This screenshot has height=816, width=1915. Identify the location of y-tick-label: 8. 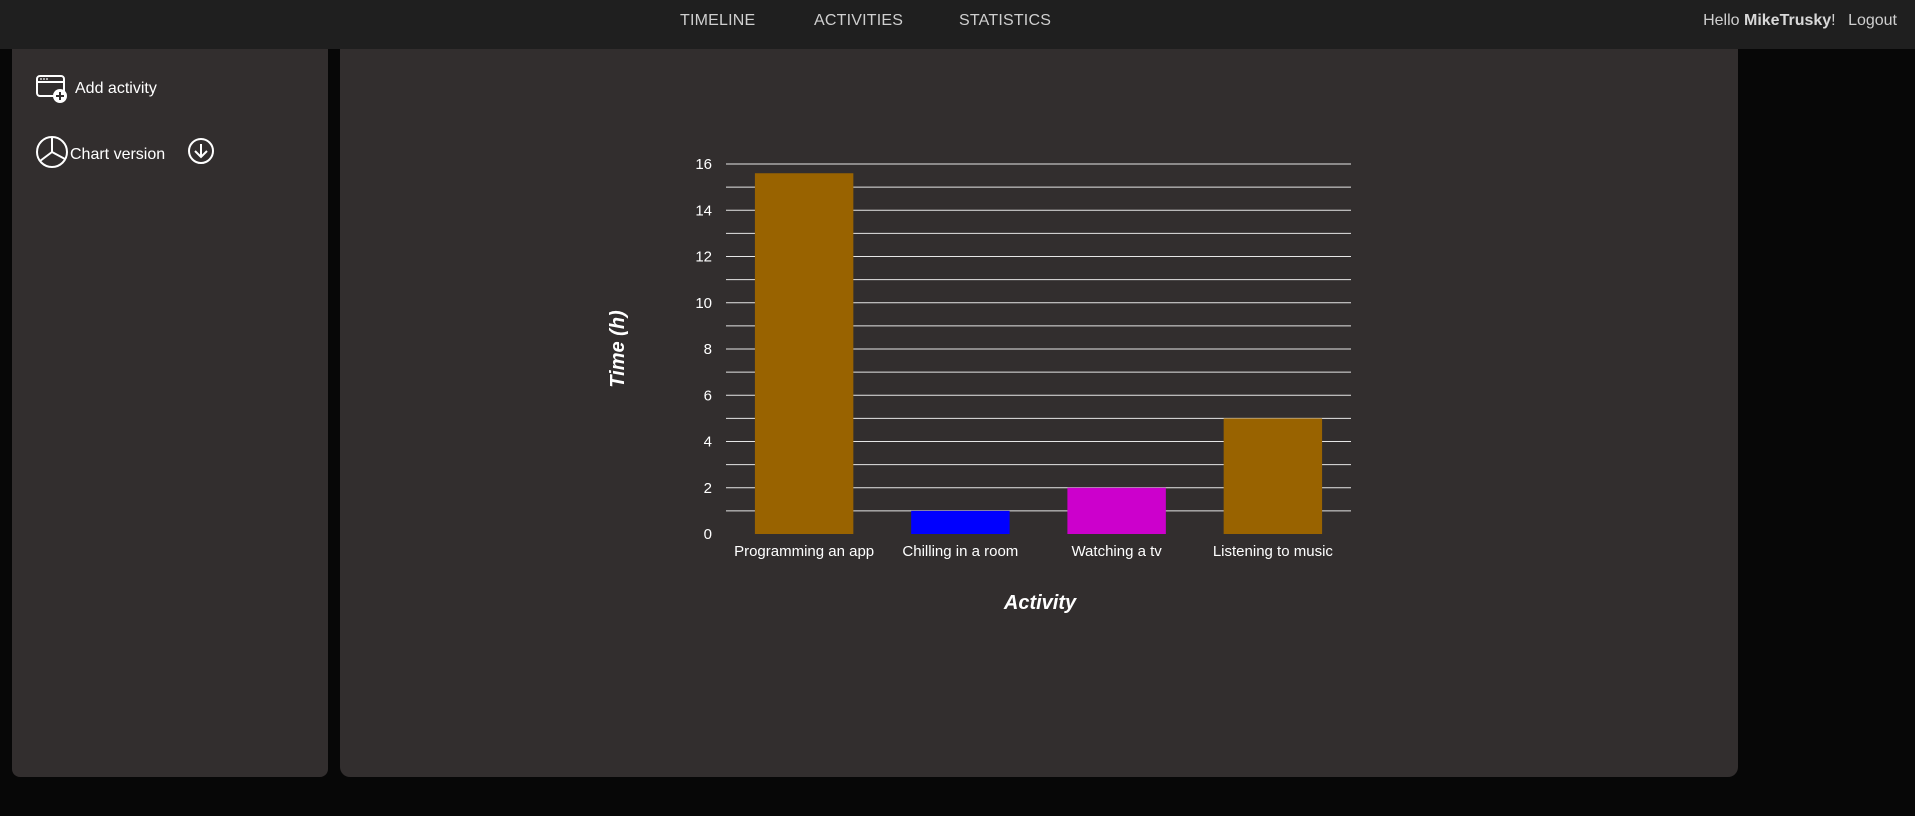
(708, 349).